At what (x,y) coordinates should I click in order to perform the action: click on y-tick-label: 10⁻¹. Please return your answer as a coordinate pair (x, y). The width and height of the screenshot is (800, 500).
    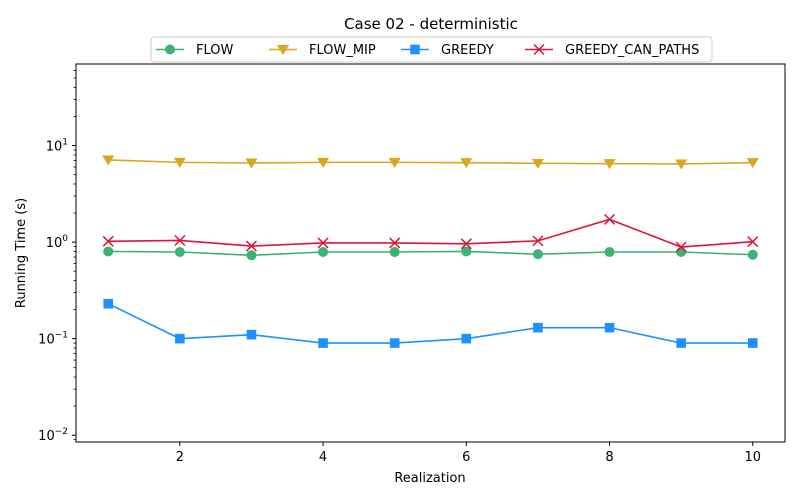
    Looking at the image, I should click on (53, 339).